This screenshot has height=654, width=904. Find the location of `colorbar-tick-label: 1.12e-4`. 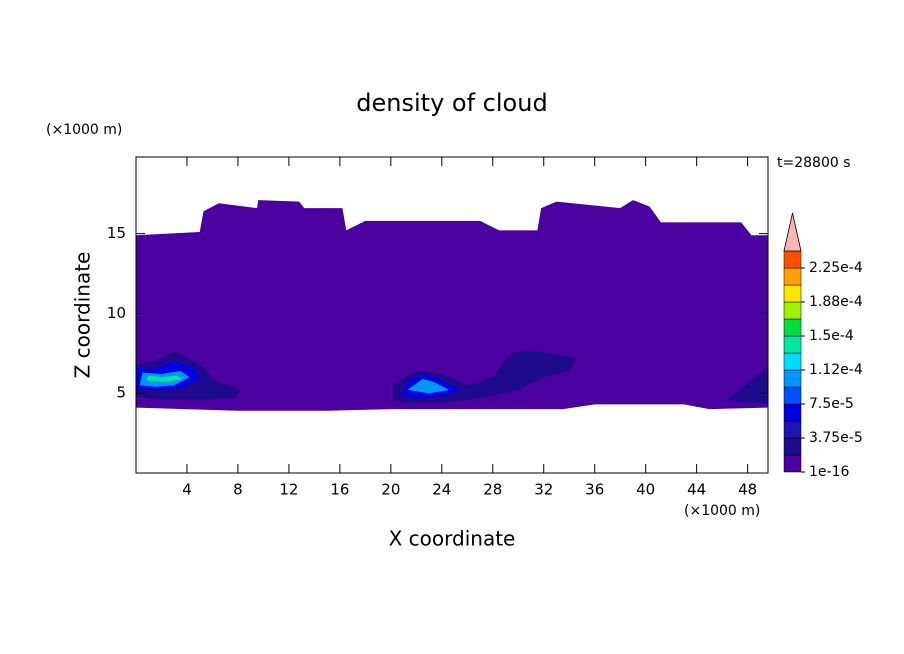

colorbar-tick-label: 1.12e-4 is located at coordinates (836, 370).